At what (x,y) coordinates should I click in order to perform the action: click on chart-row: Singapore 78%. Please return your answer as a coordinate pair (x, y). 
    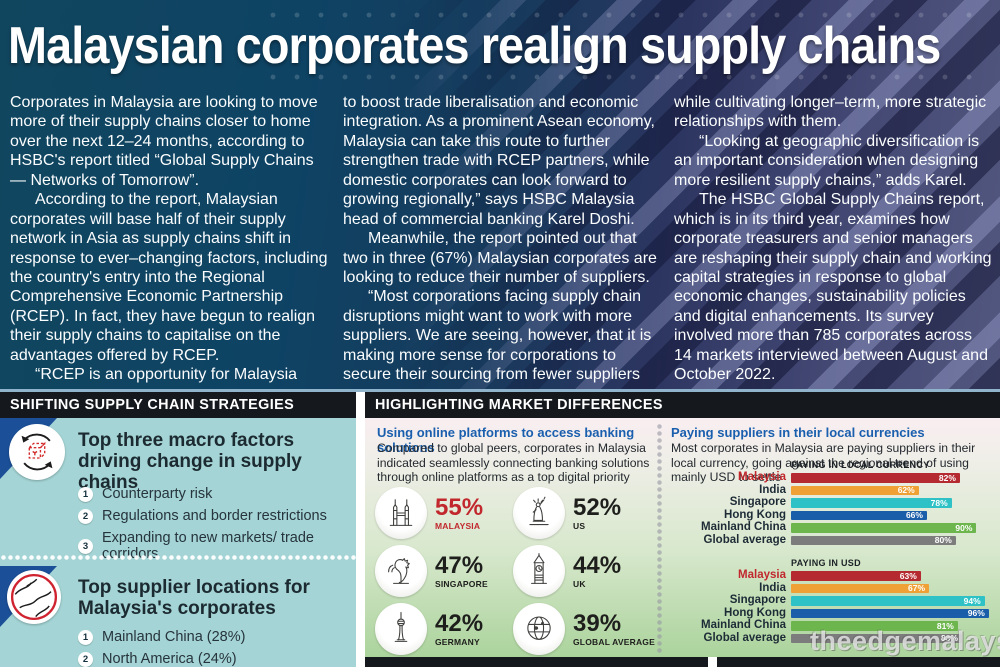
    Looking at the image, I should click on (834, 502).